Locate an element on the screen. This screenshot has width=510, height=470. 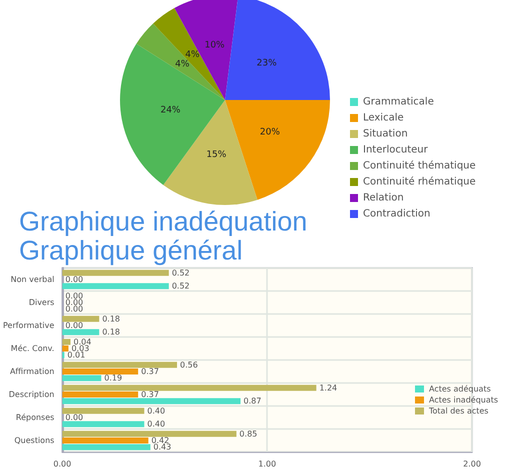
data-label: 15% is located at coordinates (216, 155).